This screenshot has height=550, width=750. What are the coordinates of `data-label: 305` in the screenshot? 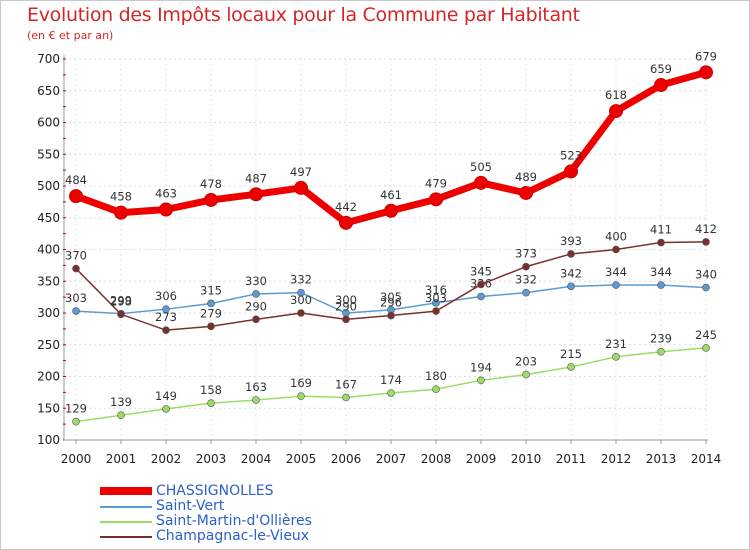 It's located at (391, 297).